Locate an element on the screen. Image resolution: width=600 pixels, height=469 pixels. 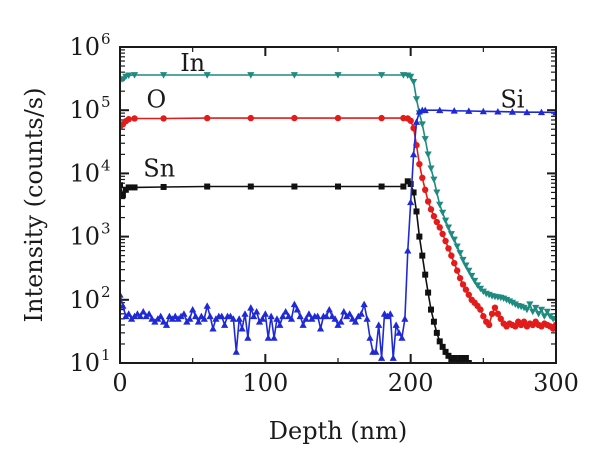
y-tick-label: 10 2 is located at coordinates (89, 298).